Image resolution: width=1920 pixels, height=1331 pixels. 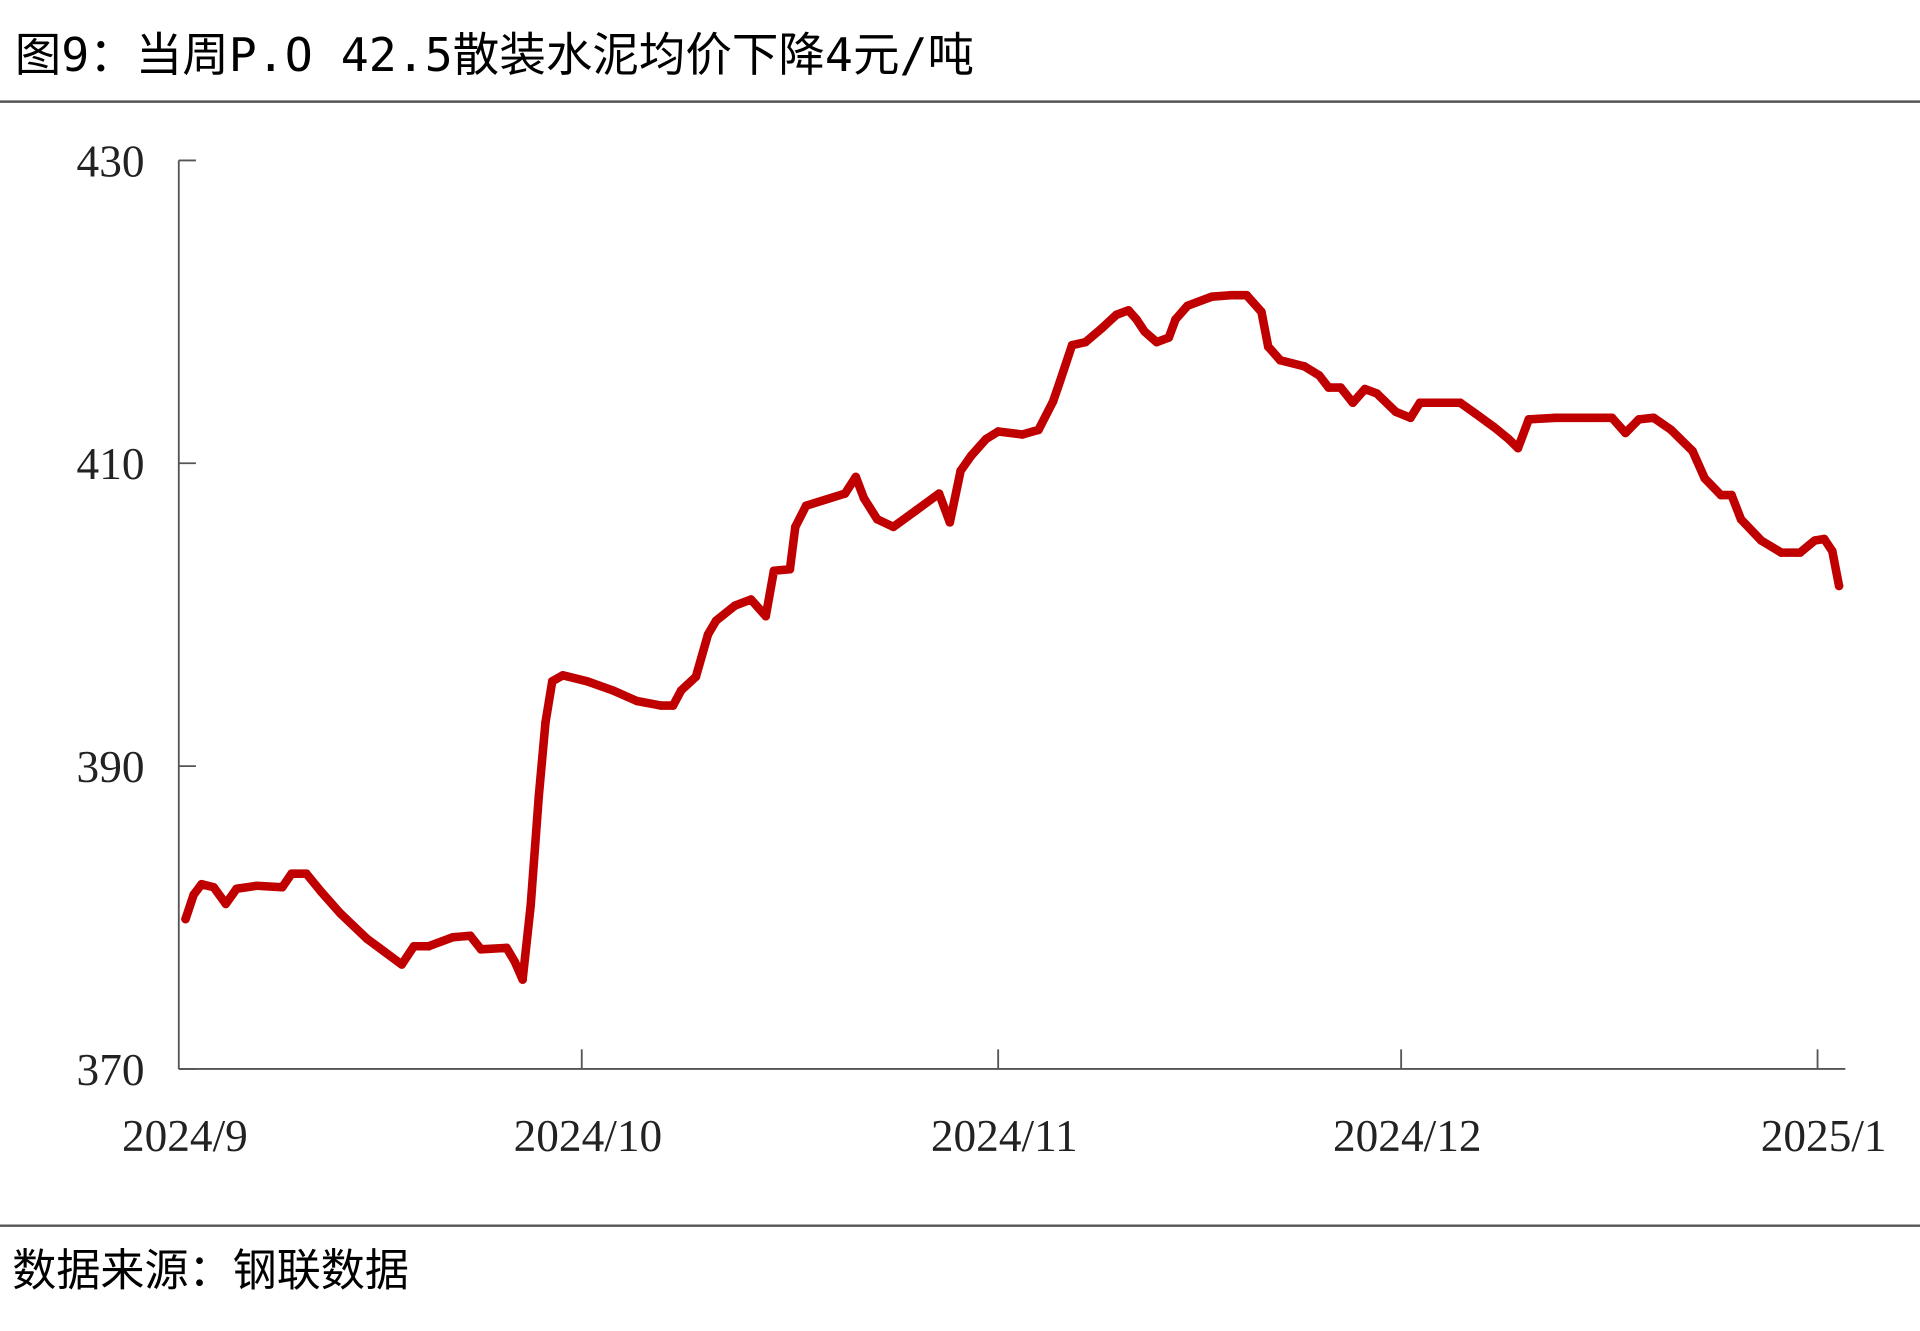 What do you see at coordinates (111, 1070) in the screenshot?
I see `y-tick-label: 370` at bounding box center [111, 1070].